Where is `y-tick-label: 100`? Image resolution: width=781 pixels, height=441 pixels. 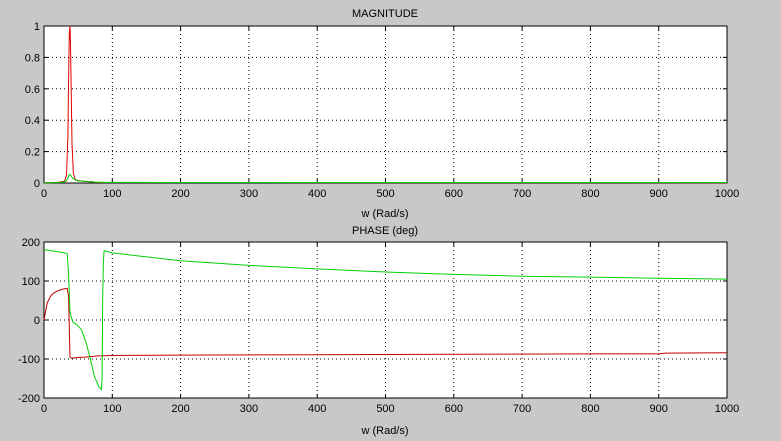
y-tick-label: 100 is located at coordinates (31, 282).